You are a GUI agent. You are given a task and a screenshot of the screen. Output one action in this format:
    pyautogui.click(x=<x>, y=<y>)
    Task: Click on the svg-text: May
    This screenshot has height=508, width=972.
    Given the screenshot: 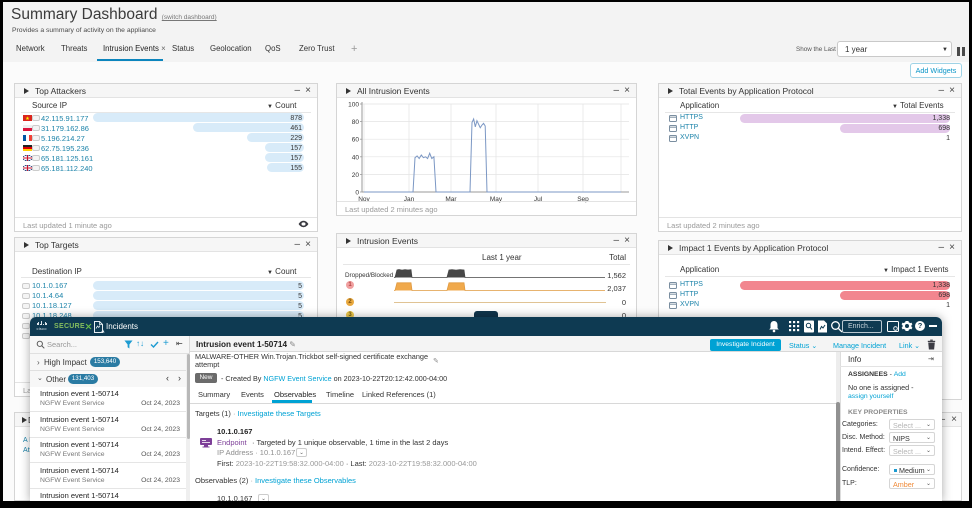 What is the action you would take?
    pyautogui.click(x=496, y=199)
    